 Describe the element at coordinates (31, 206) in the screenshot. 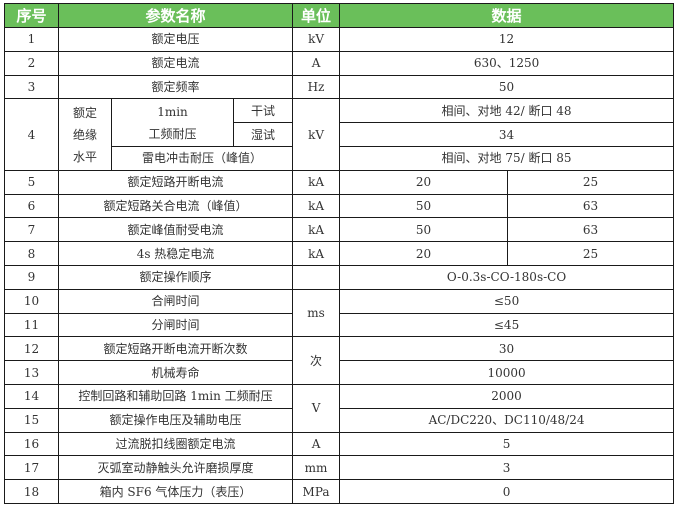

I see `row-no: 6` at that location.